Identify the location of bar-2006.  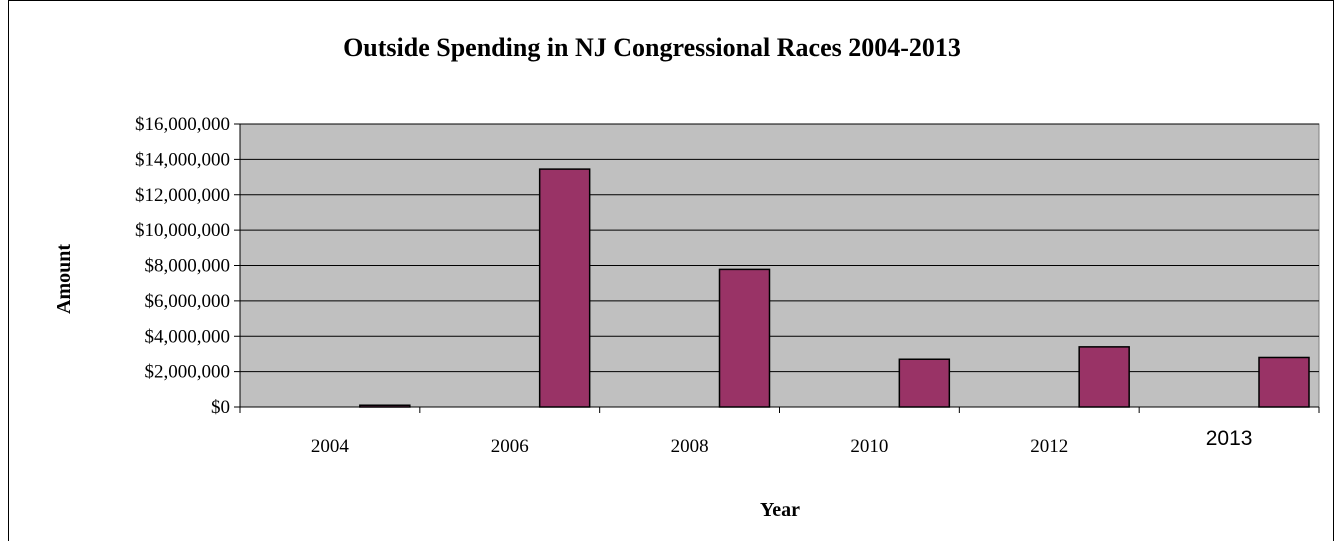
(564, 288).